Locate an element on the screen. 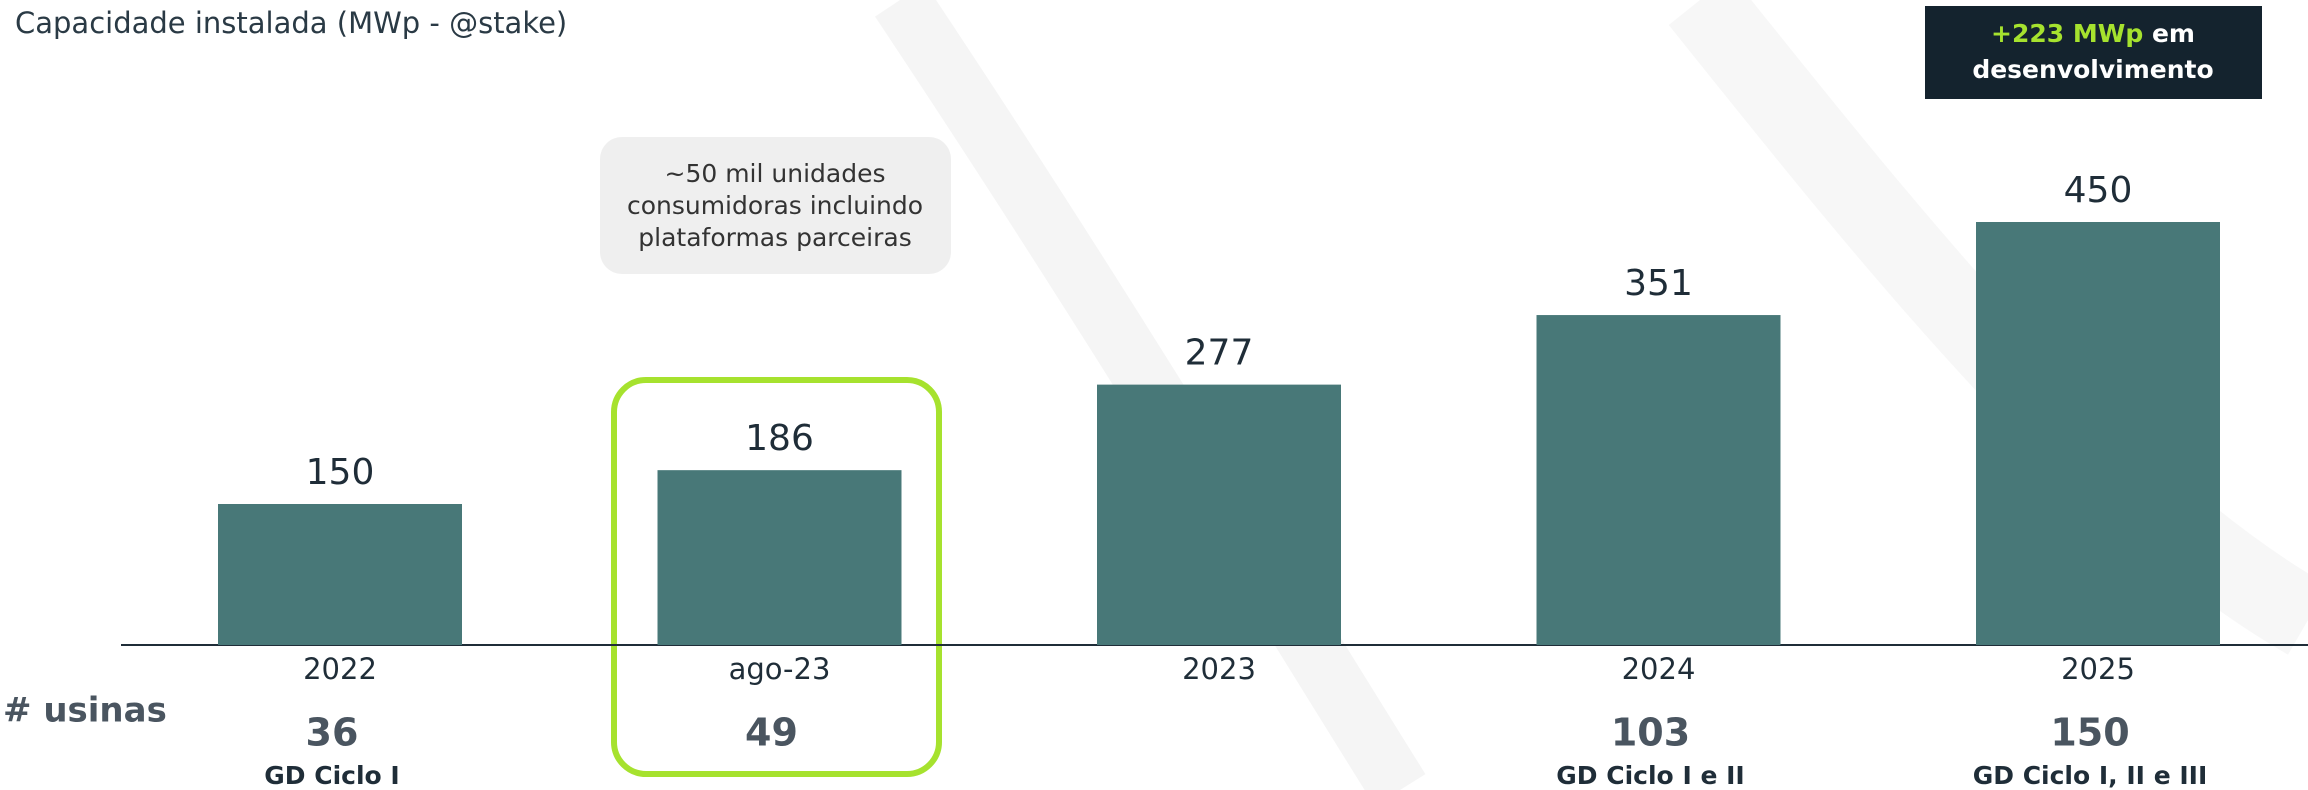  plants-label: # usinas is located at coordinates (85, 711).